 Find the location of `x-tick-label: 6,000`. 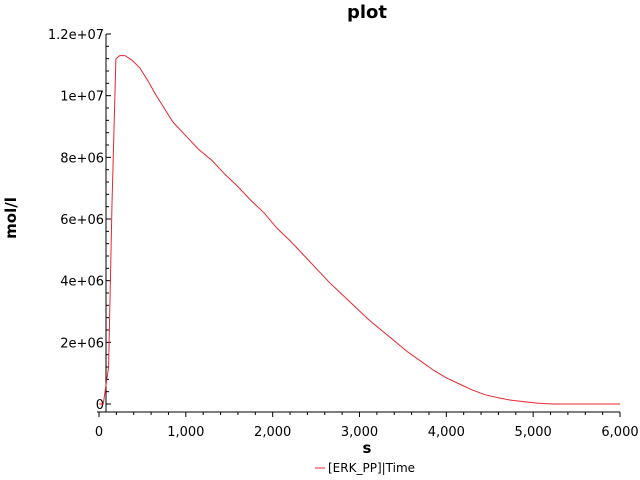

x-tick-label: 6,000 is located at coordinates (619, 432).